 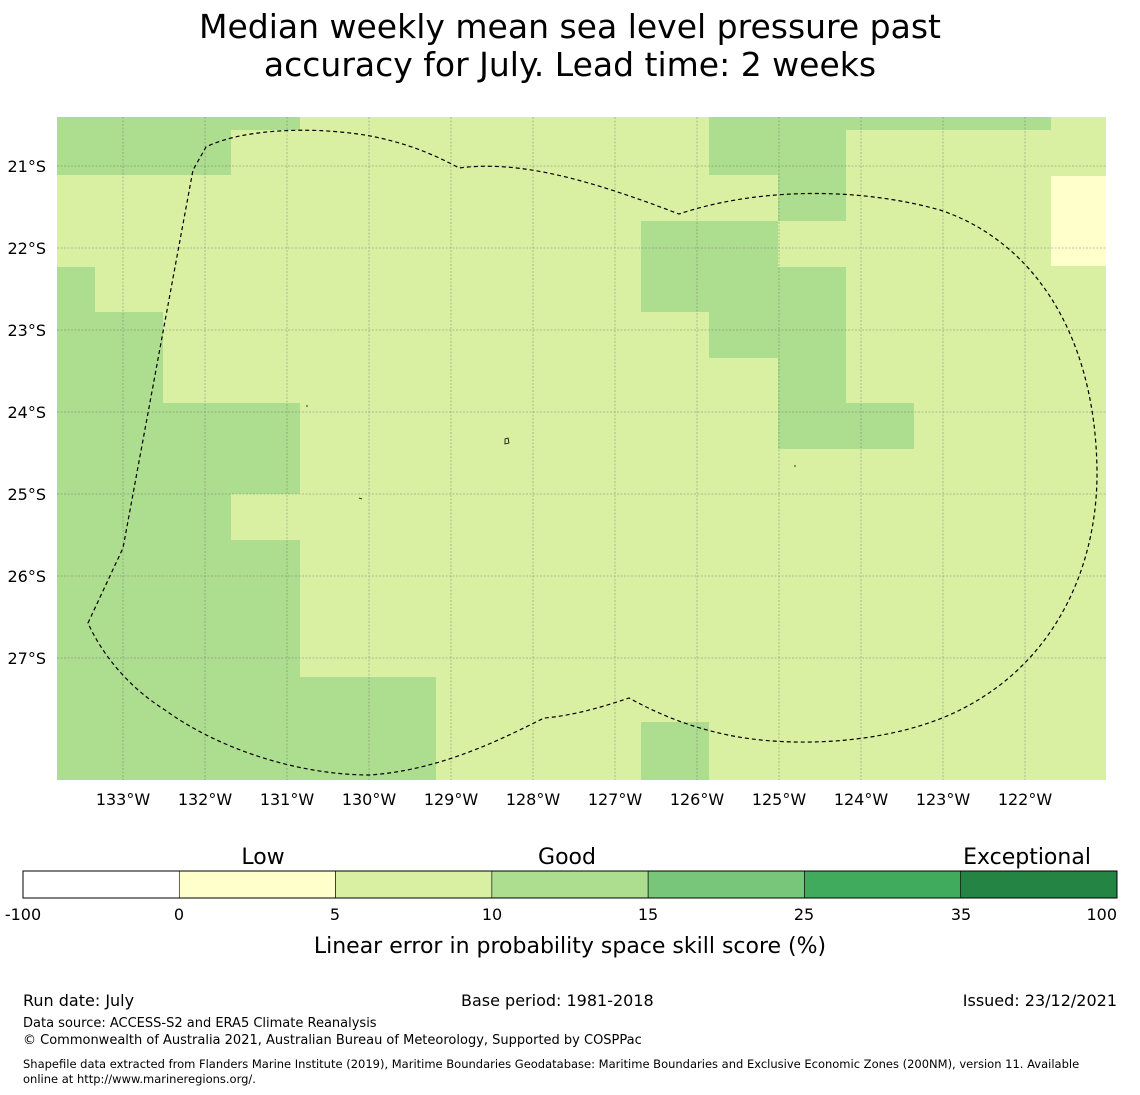 What do you see at coordinates (26, 330) in the screenshot?
I see `lat-tick-label: 23°S` at bounding box center [26, 330].